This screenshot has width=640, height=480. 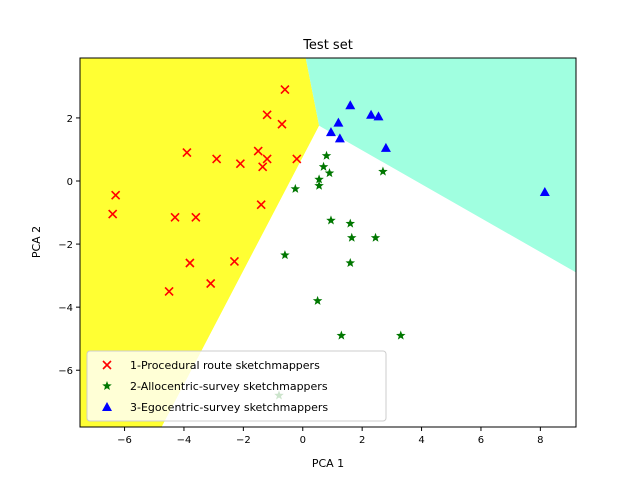 I want to click on legend-label-2: 2-Allocentric-survey sketchmappers, so click(x=229, y=386).